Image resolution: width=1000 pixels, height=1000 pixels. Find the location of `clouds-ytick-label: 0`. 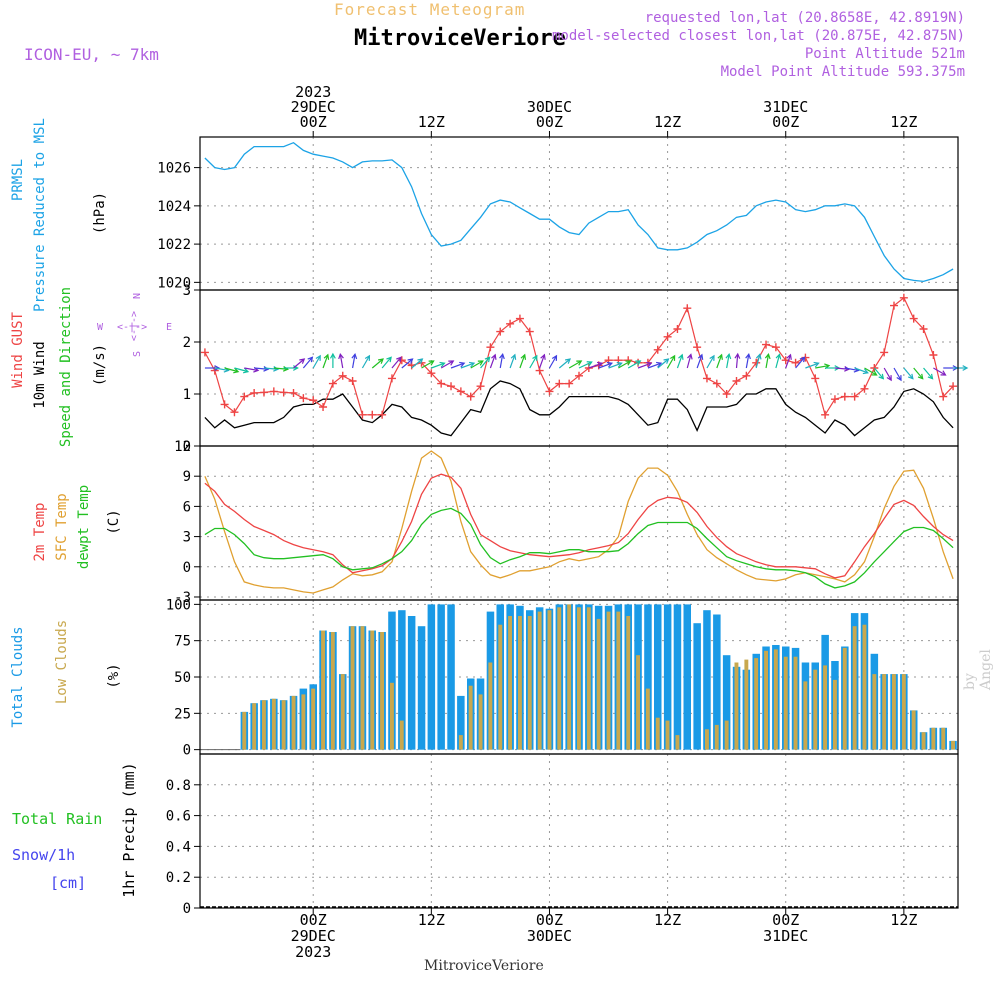

clouds-ytick-label: 0 is located at coordinates (187, 751).